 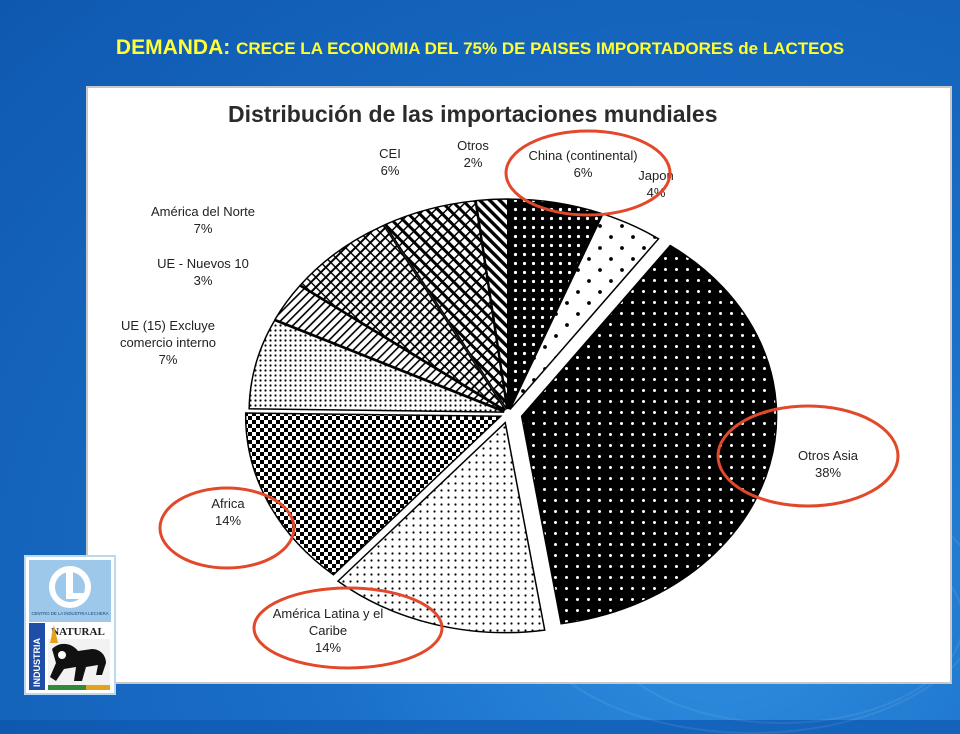 What do you see at coordinates (656, 192) in the screenshot?
I see `slice-percent: 4%` at bounding box center [656, 192].